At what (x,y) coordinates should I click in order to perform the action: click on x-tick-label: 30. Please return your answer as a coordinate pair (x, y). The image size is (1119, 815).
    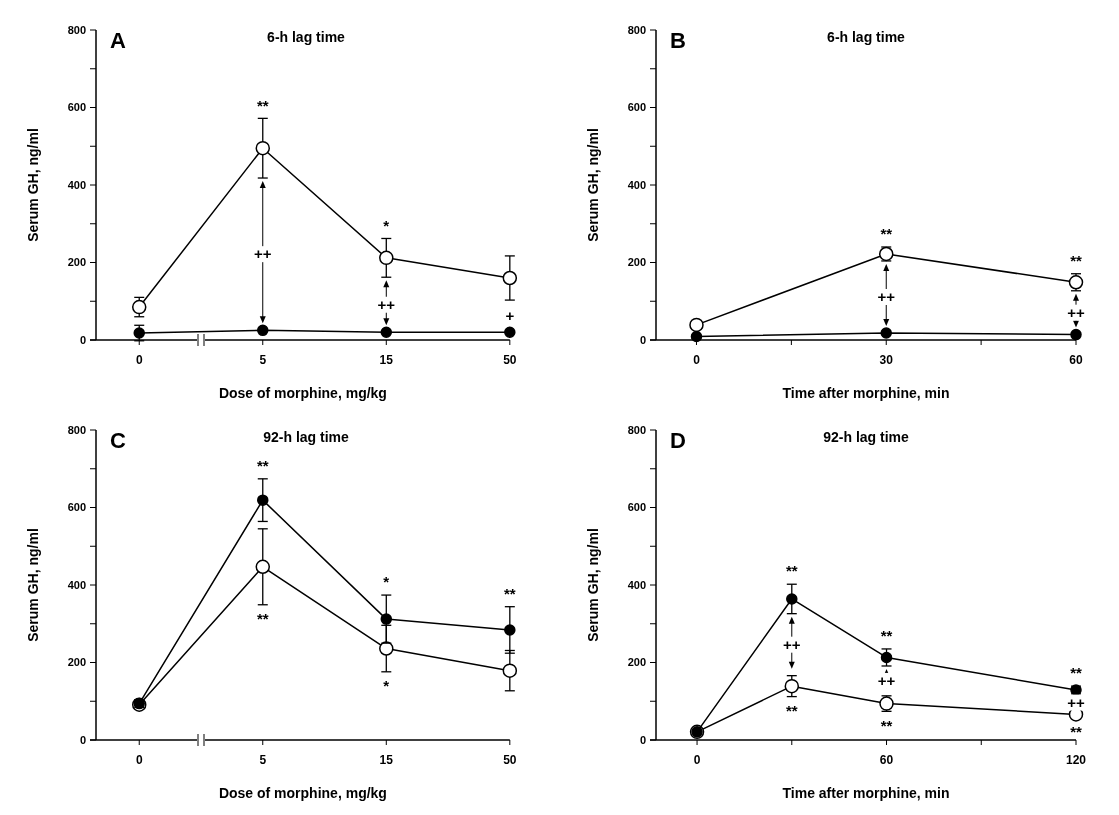
    Looking at the image, I should click on (886, 360).